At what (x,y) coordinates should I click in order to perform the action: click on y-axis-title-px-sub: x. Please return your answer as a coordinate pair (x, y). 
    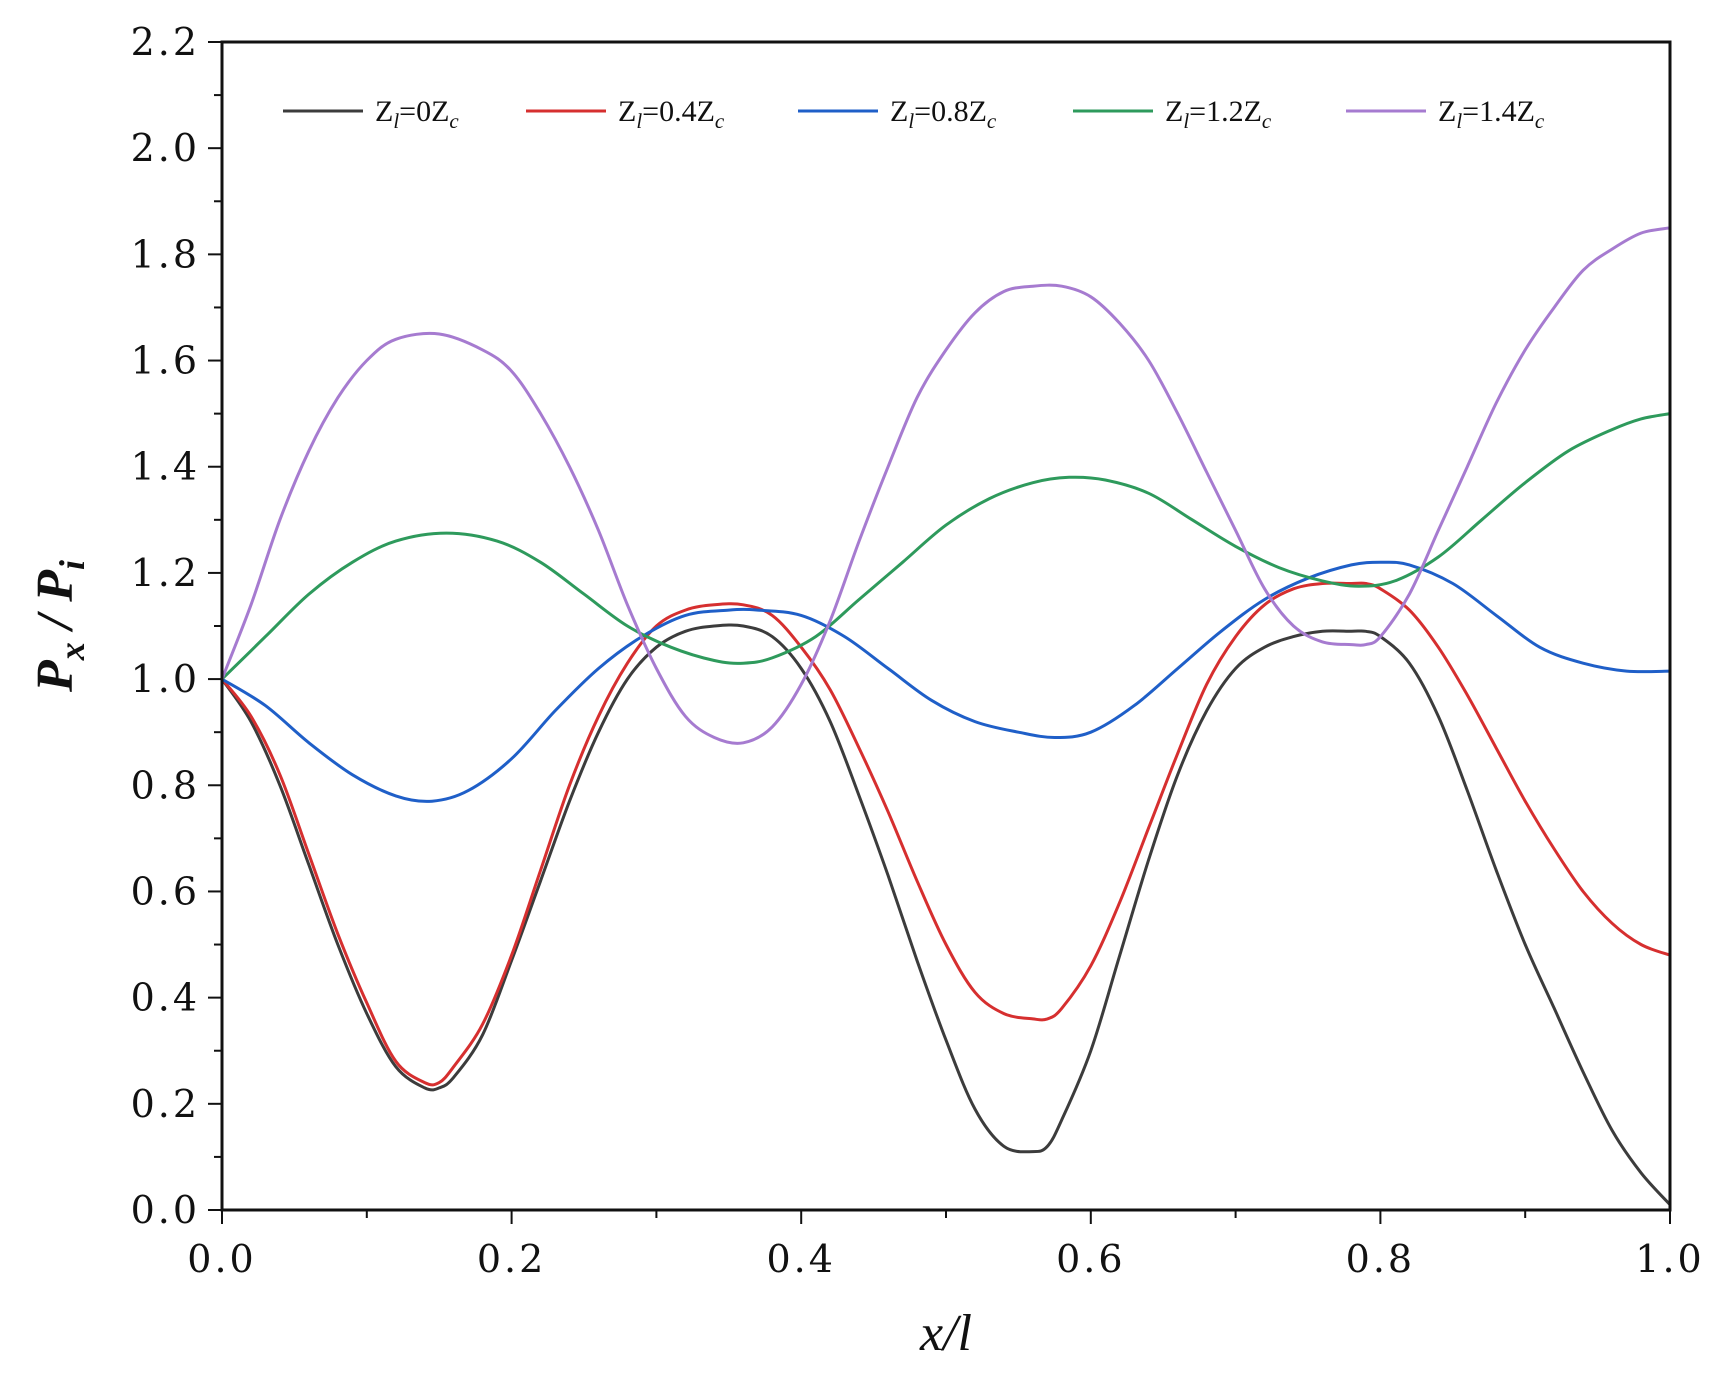
    Looking at the image, I should click on (72, 651).